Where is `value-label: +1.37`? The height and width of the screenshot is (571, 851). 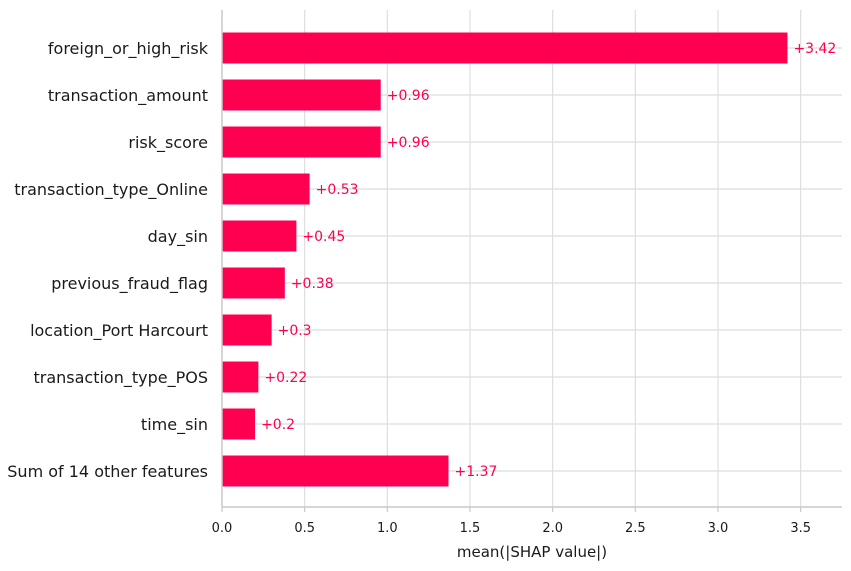 value-label: +1.37 is located at coordinates (476, 472).